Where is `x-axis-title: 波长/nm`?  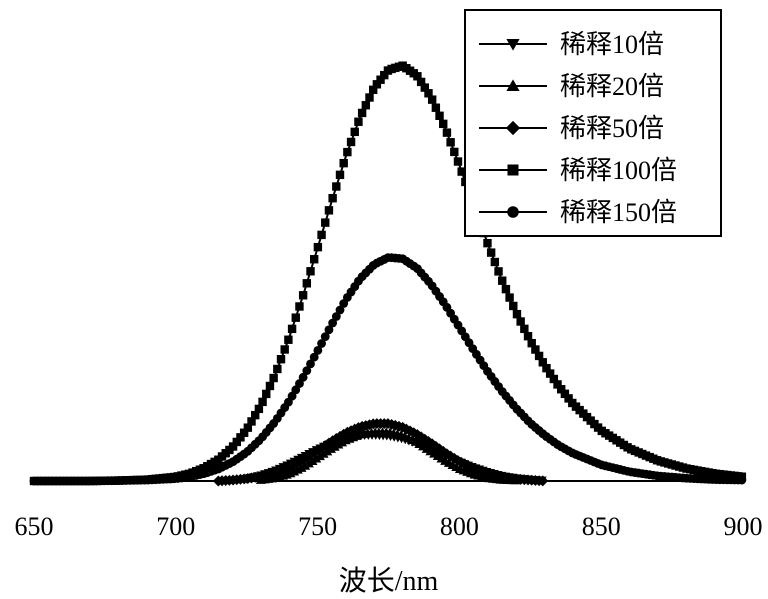
x-axis-title: 波长/nm is located at coordinates (389, 581).